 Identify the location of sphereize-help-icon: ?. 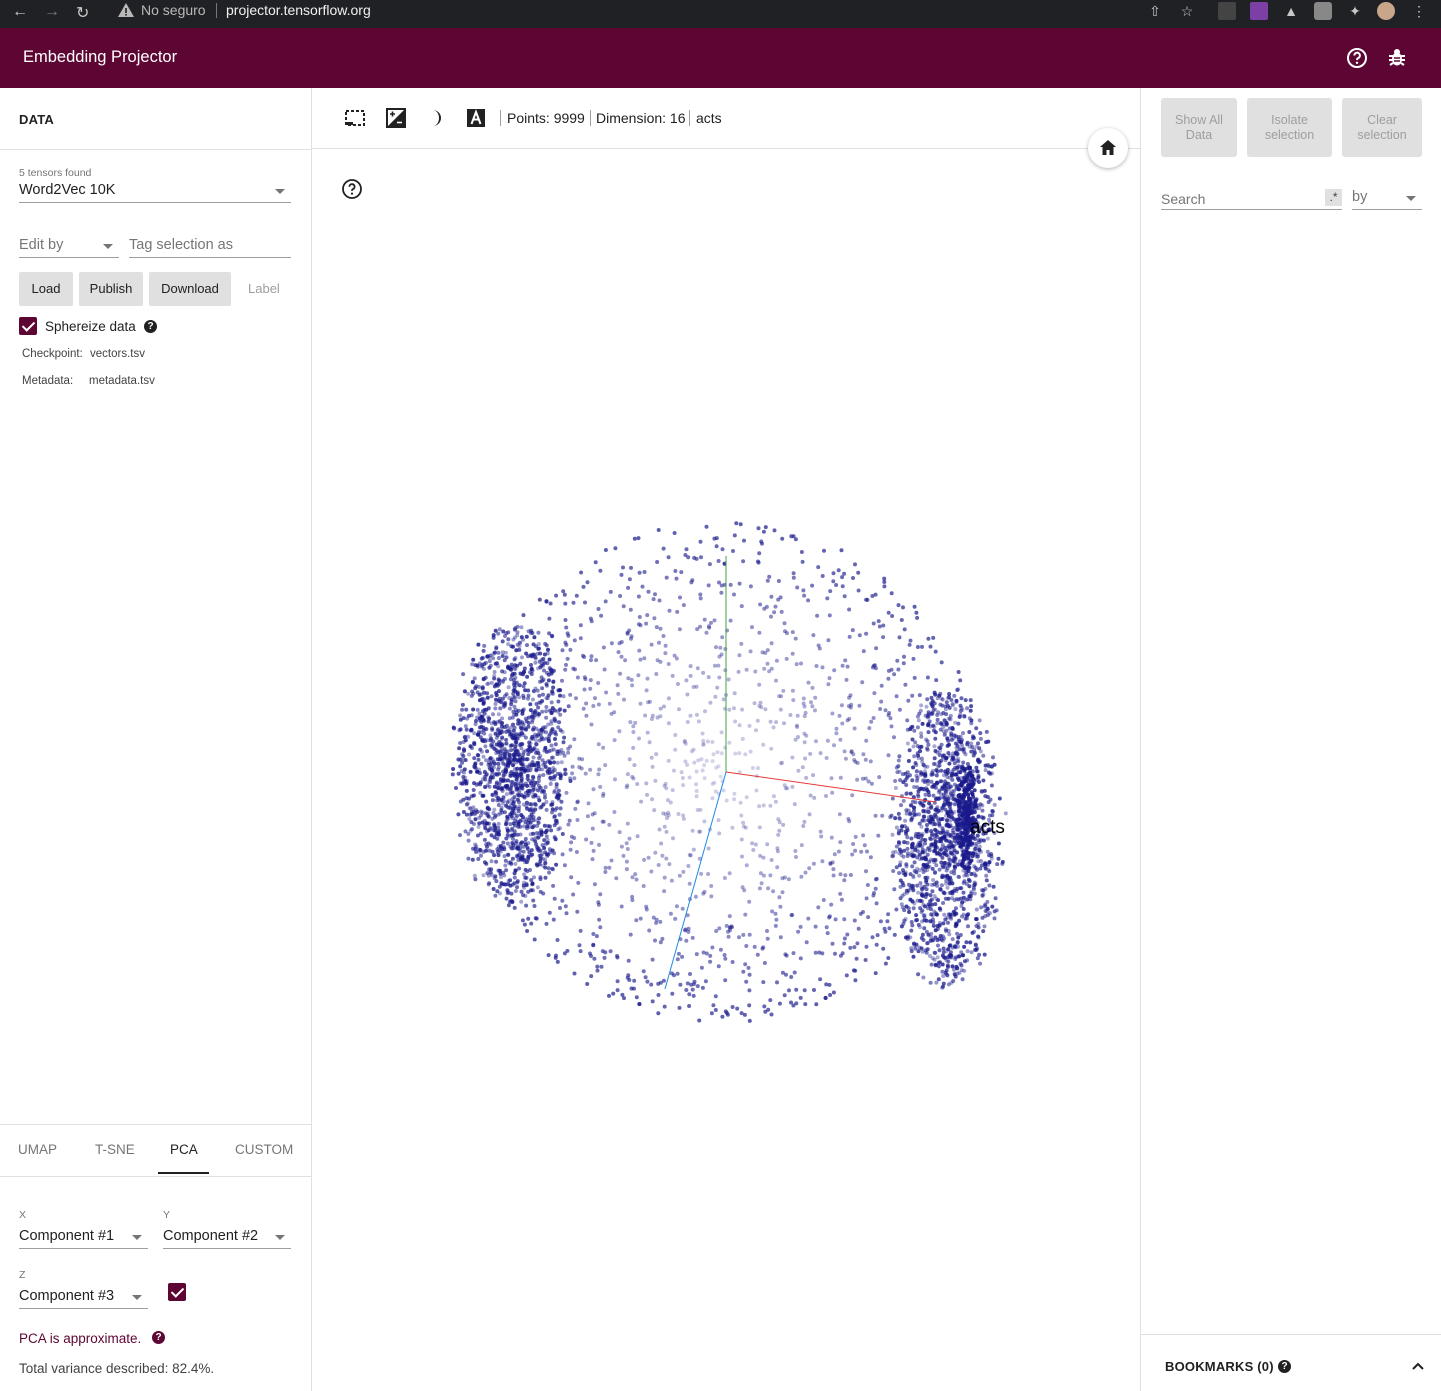
(150, 326).